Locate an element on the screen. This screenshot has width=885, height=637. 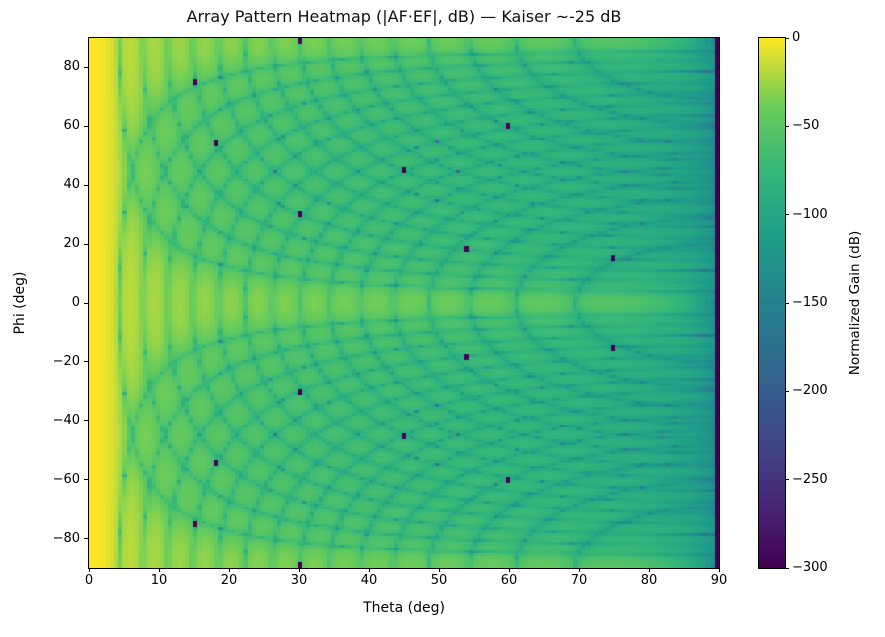
y-tick-label: −60 is located at coordinates (66, 479).